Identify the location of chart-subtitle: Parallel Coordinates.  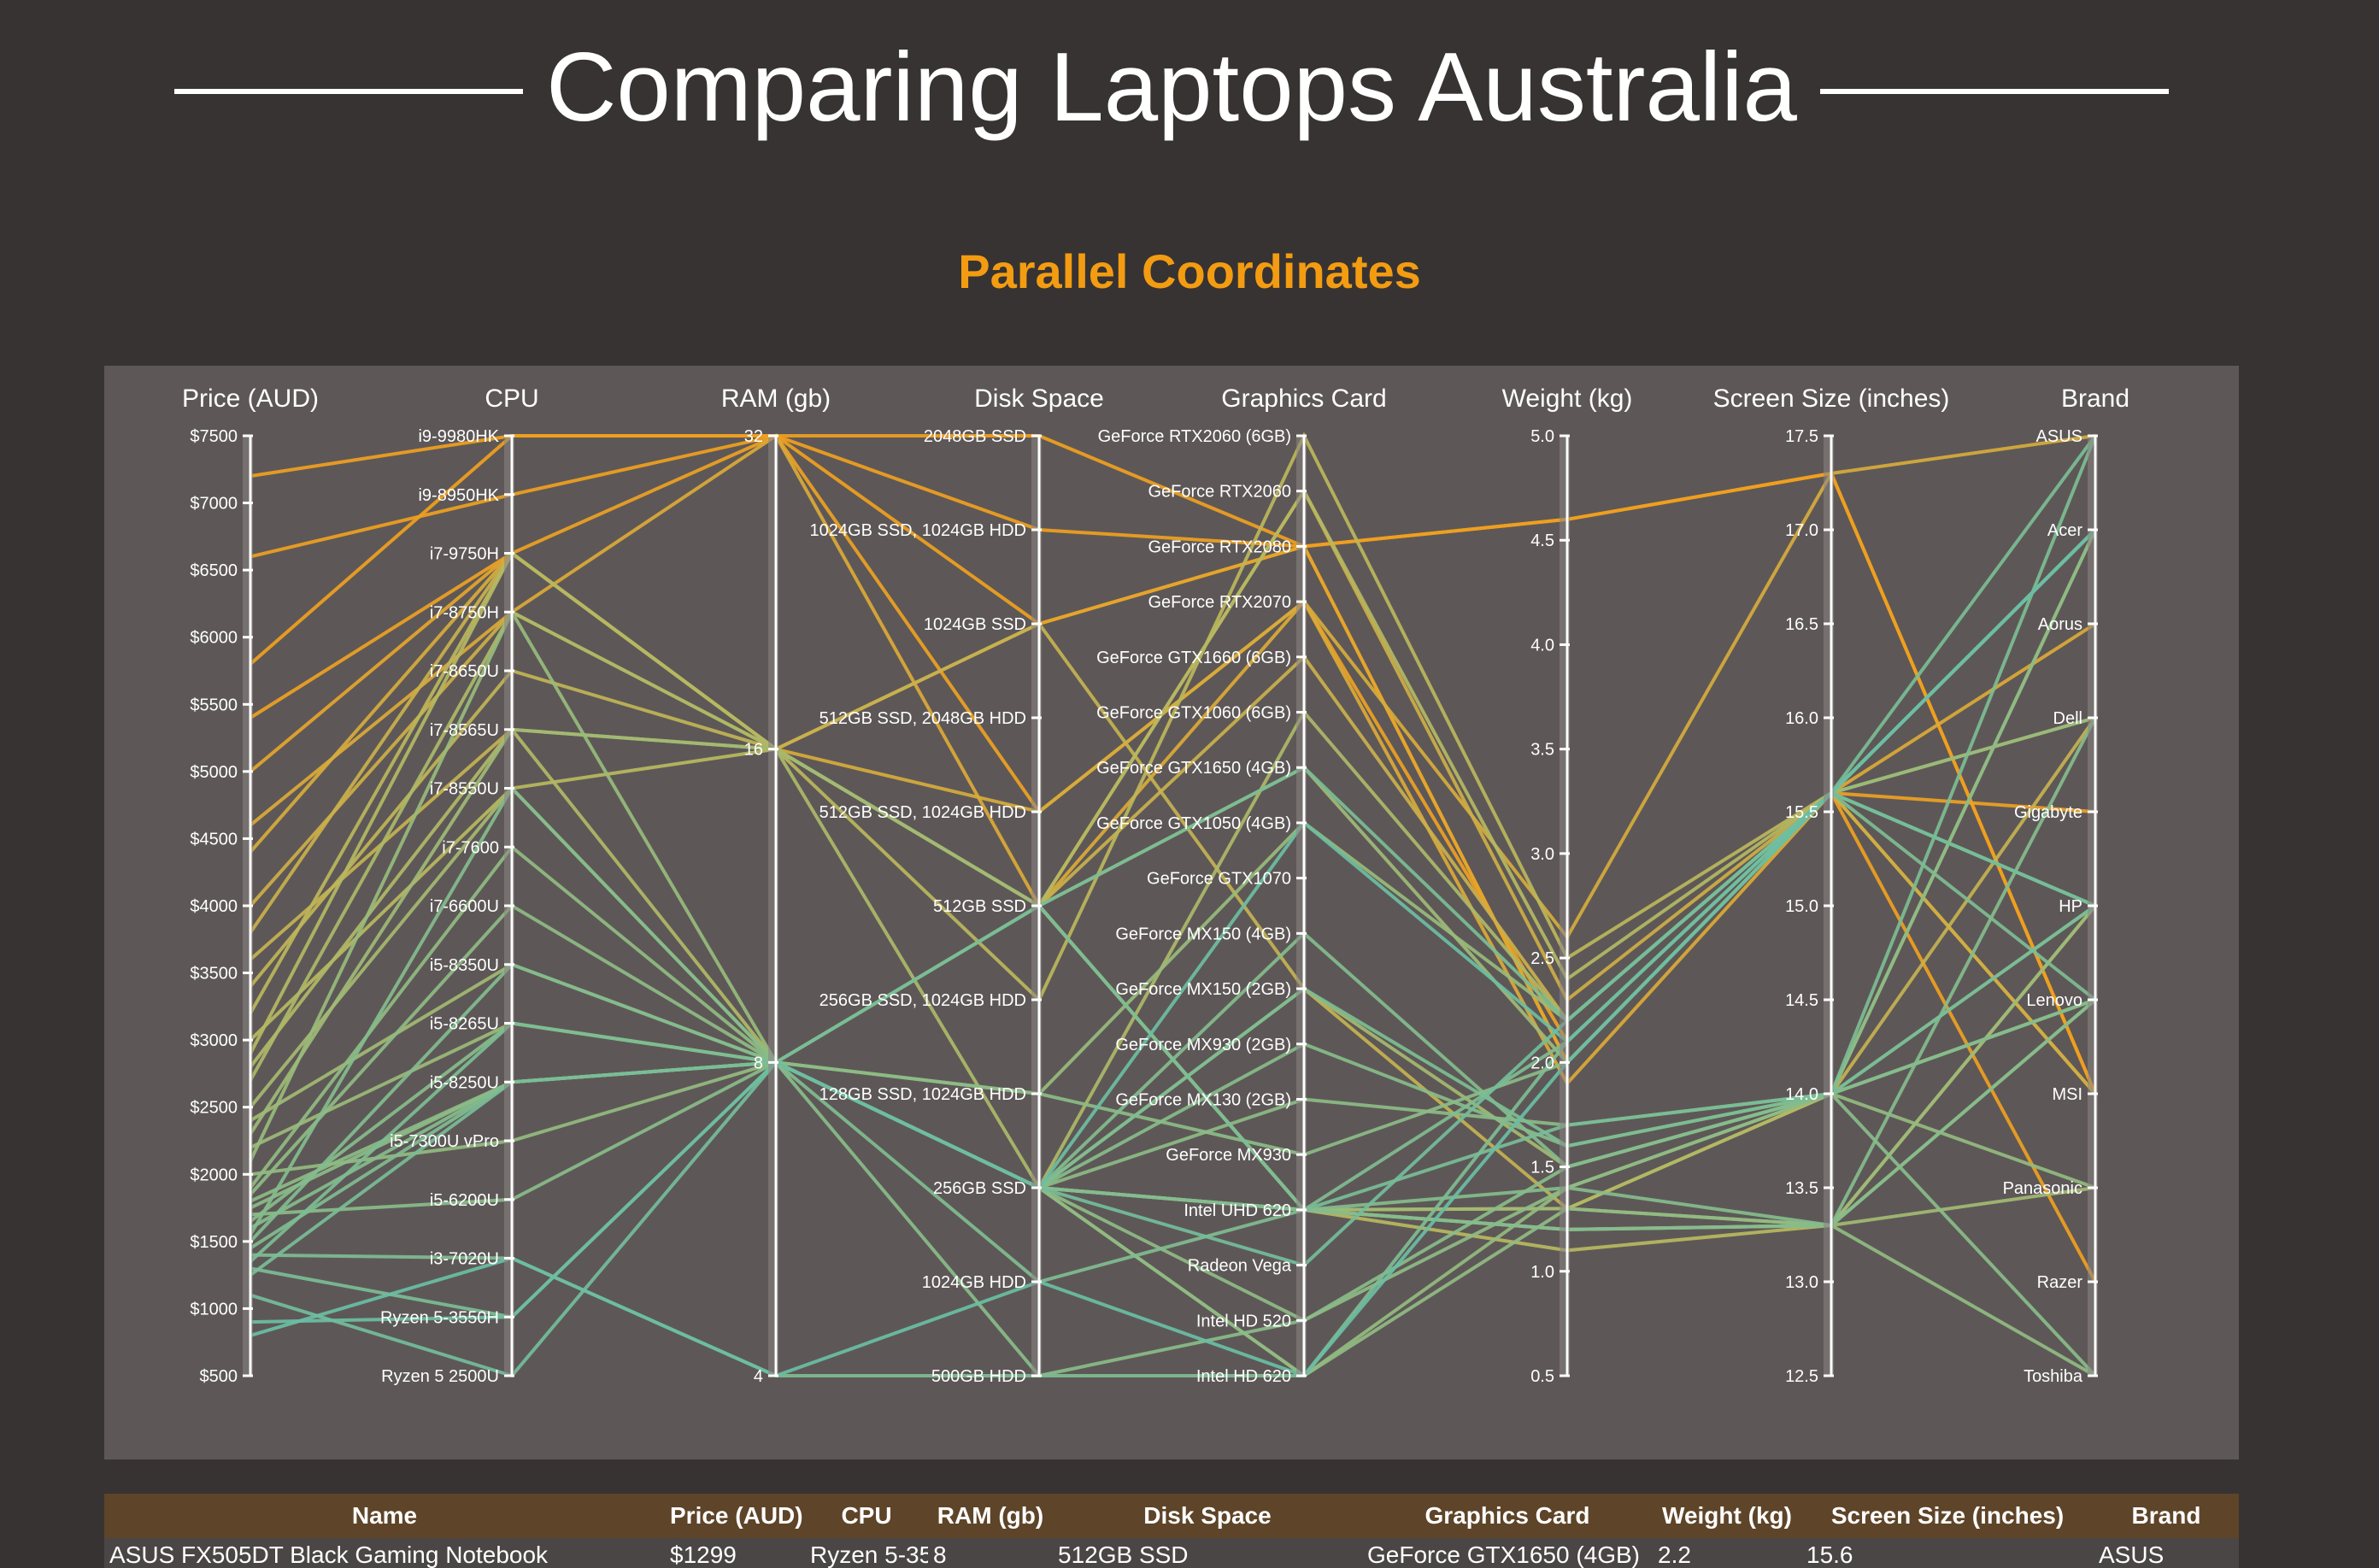
(1189, 271).